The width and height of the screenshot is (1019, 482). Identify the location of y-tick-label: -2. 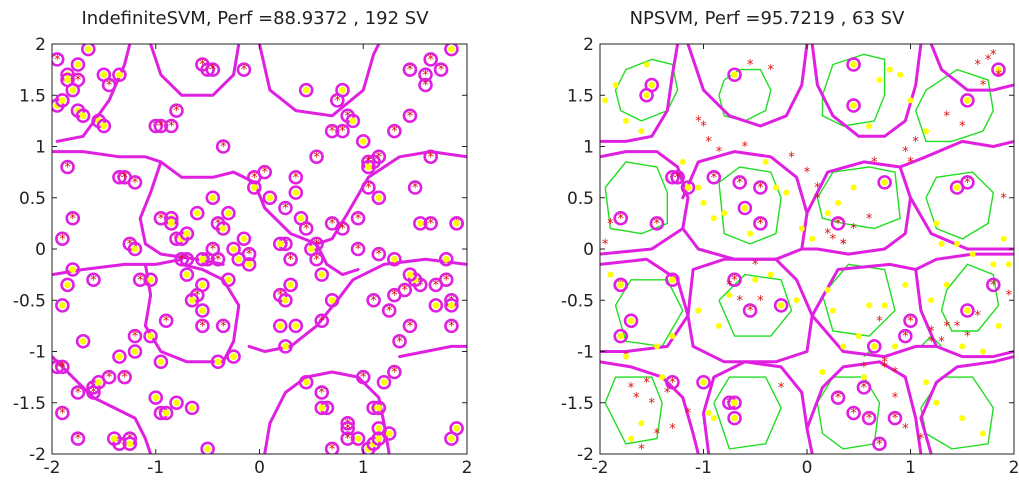
(585, 455).